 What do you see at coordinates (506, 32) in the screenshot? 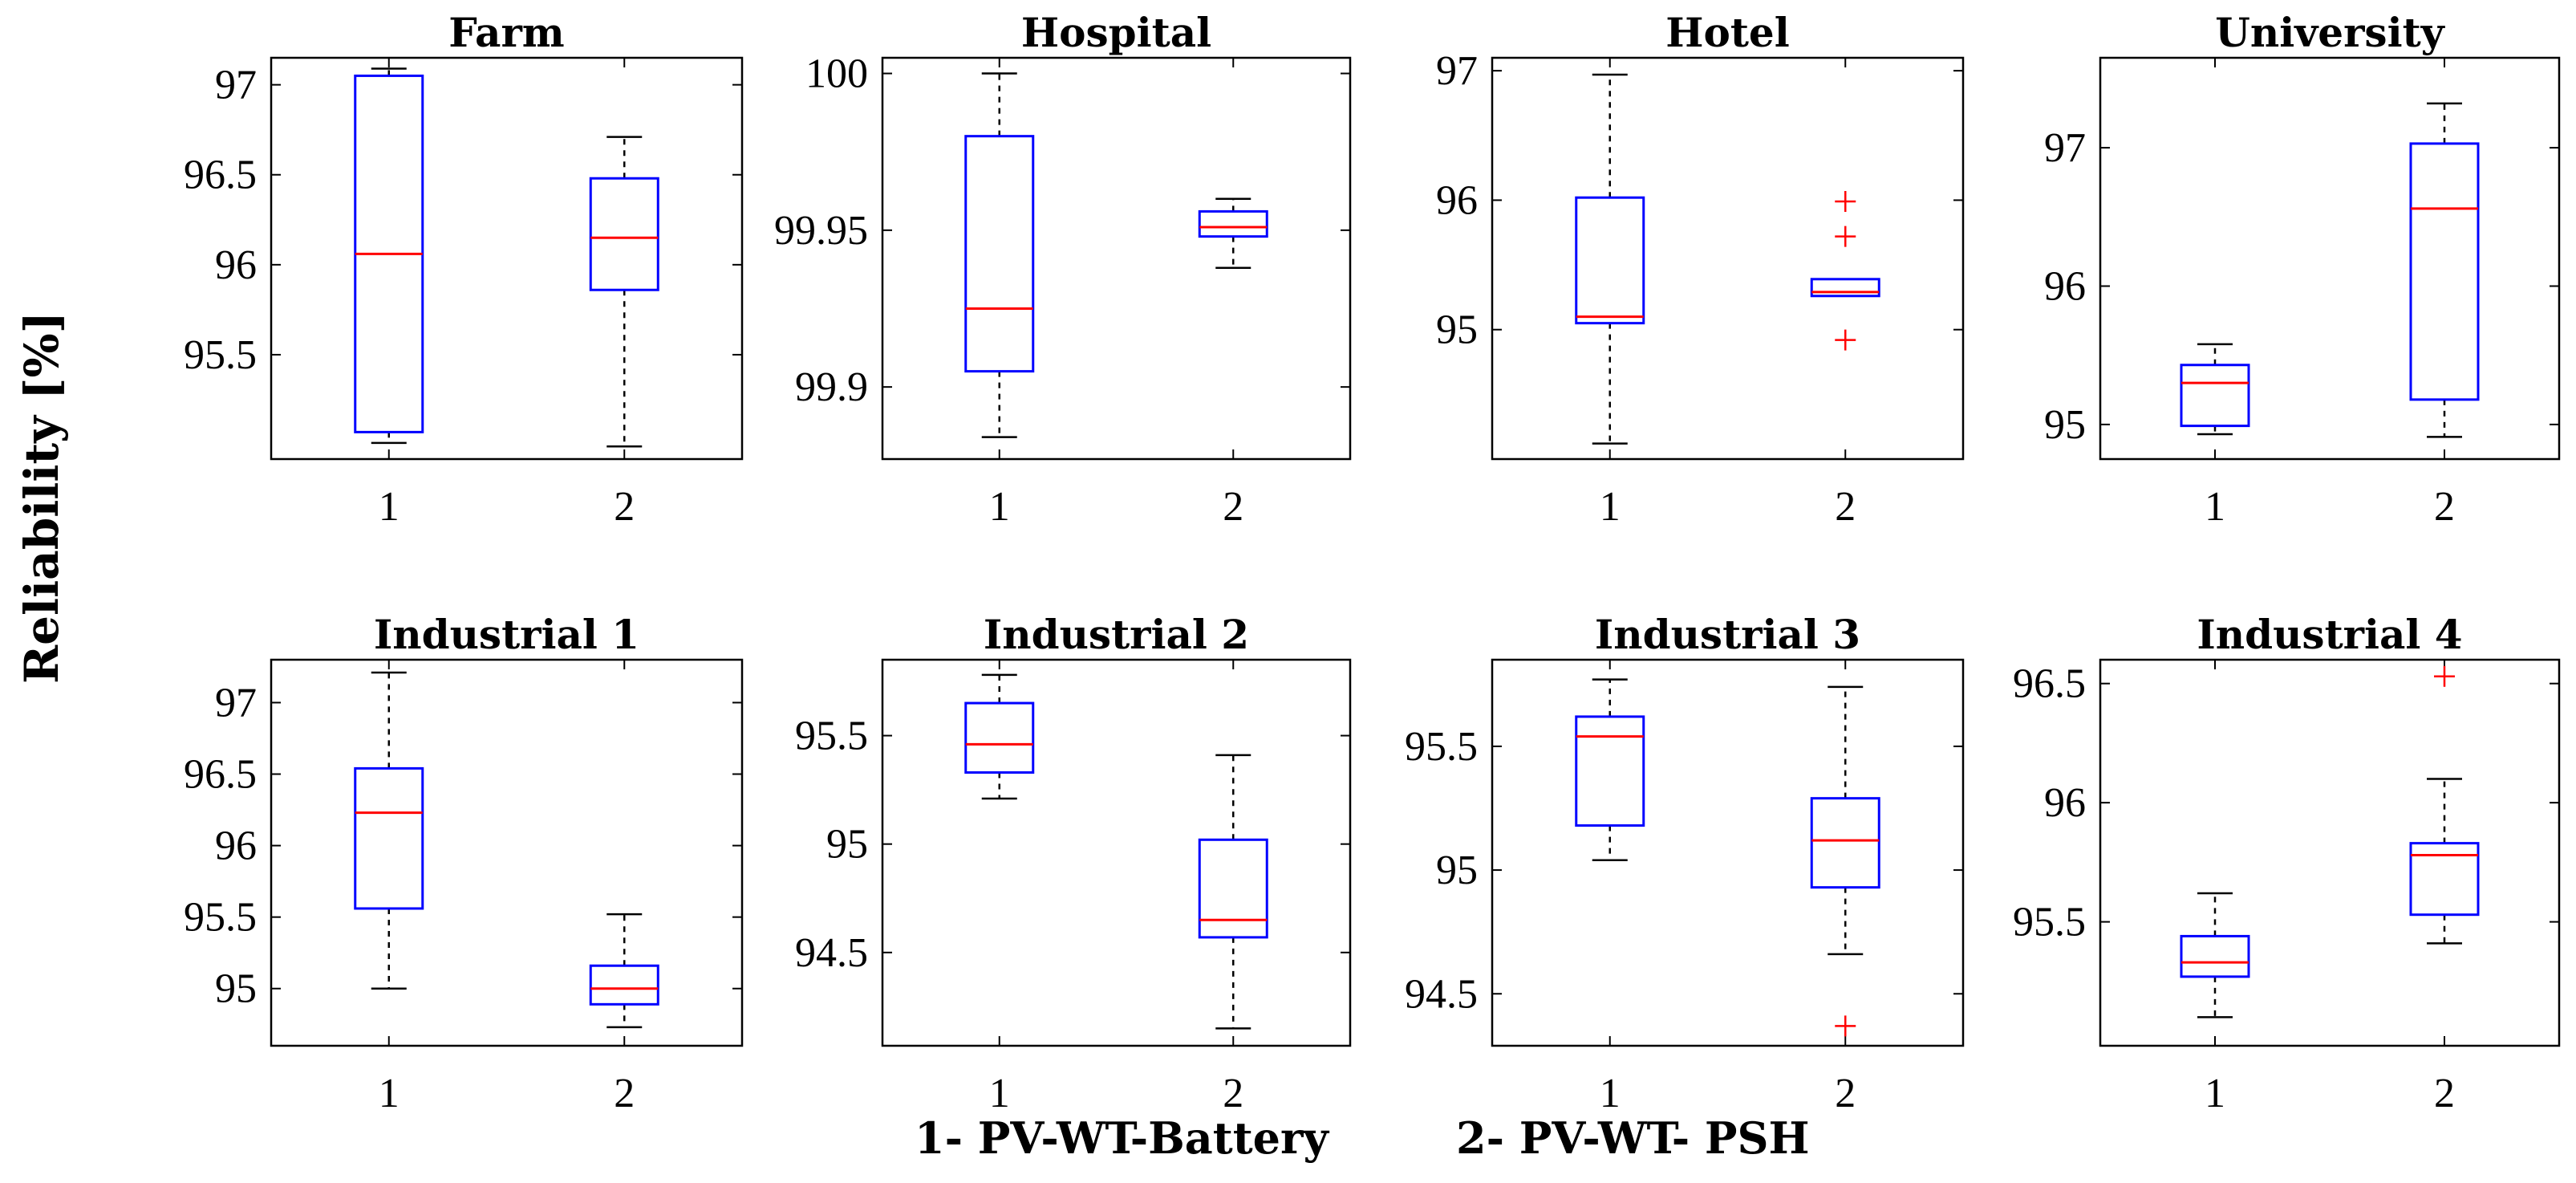
I see `subplot-title: Farm` at bounding box center [506, 32].